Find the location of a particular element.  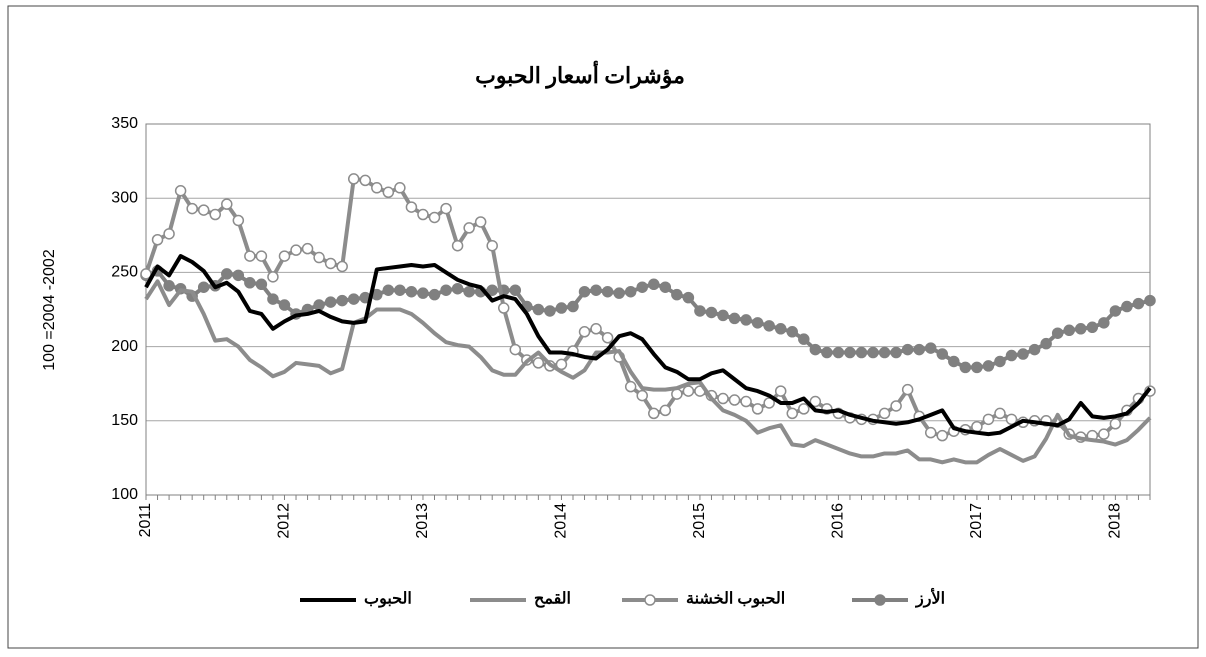

x-tick-label: 2013 is located at coordinates (422, 521).